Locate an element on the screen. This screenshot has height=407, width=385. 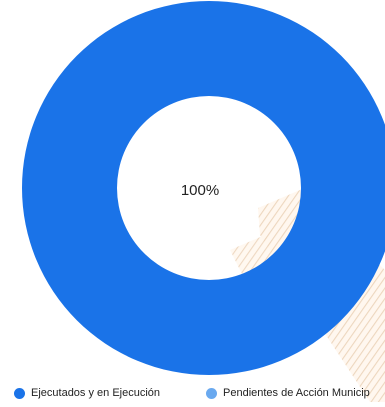
legend-item-ejecutados: Ejecutados y en Ejecución is located at coordinates (87, 393).